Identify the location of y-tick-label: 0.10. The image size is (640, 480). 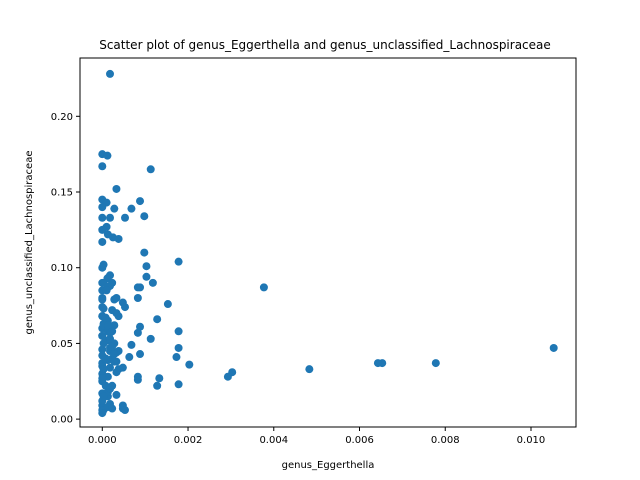
(62, 268).